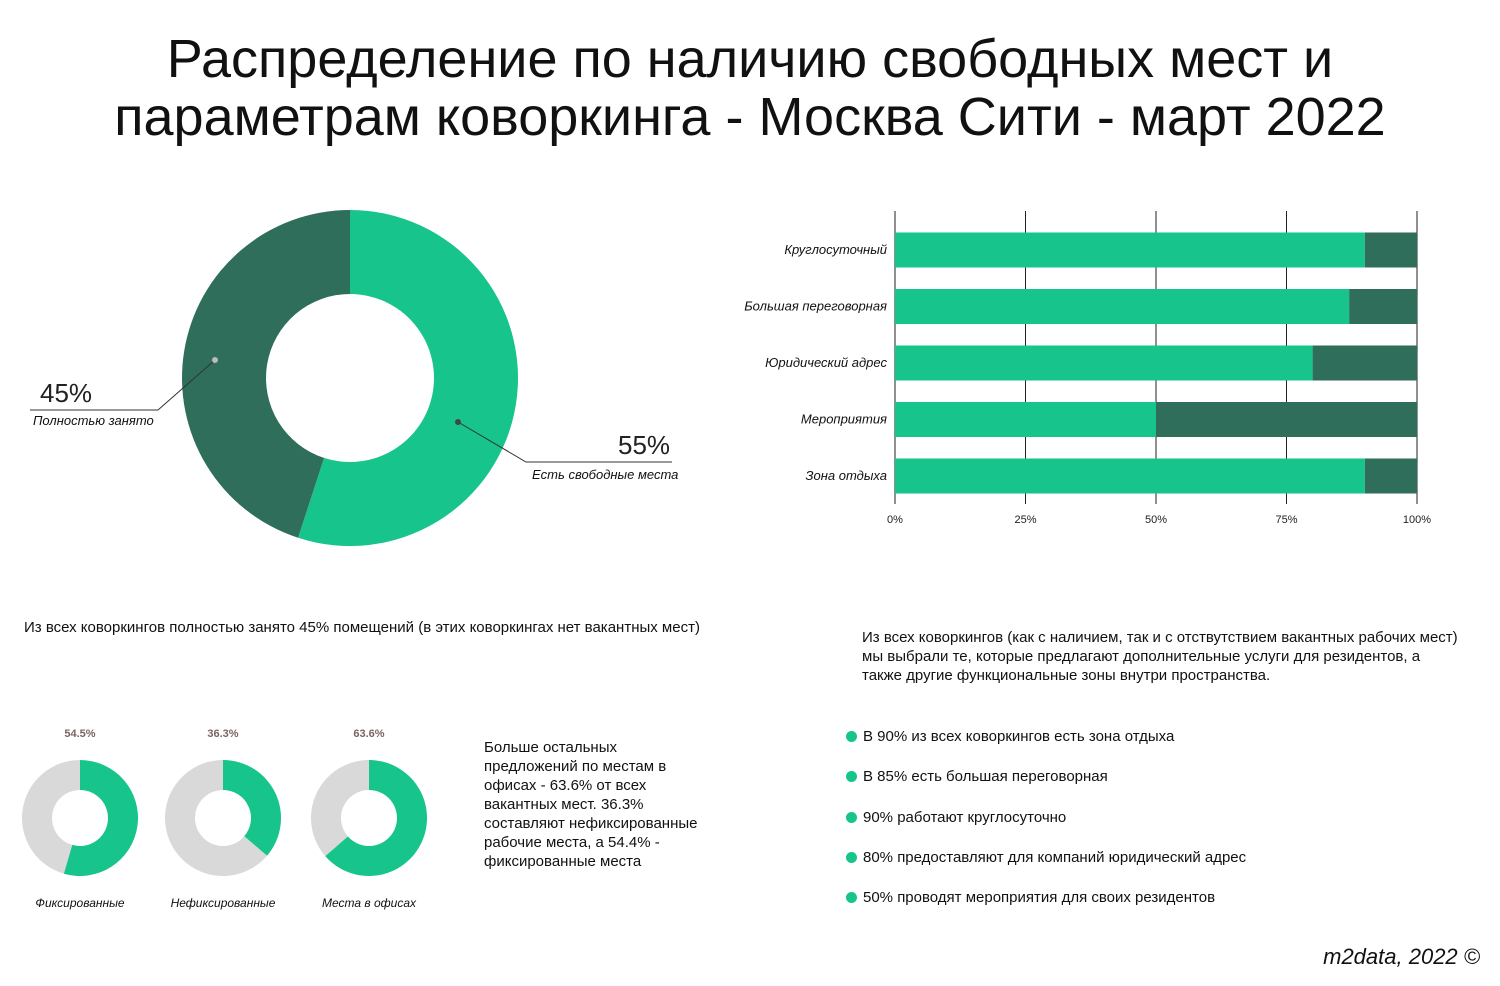 Image resolution: width=1500 pixels, height=986 pixels. I want to click on x-tick-label: 75%, so click(1286, 520).